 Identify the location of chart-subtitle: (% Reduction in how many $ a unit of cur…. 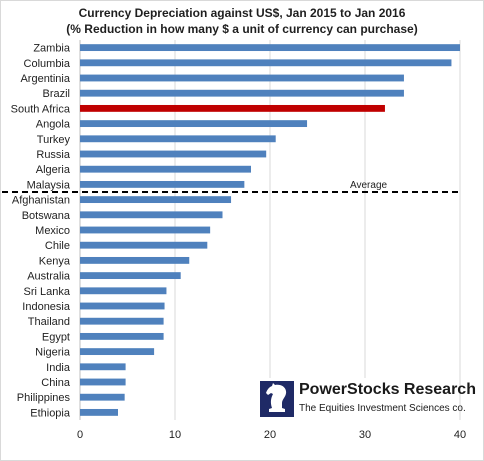
(242, 29).